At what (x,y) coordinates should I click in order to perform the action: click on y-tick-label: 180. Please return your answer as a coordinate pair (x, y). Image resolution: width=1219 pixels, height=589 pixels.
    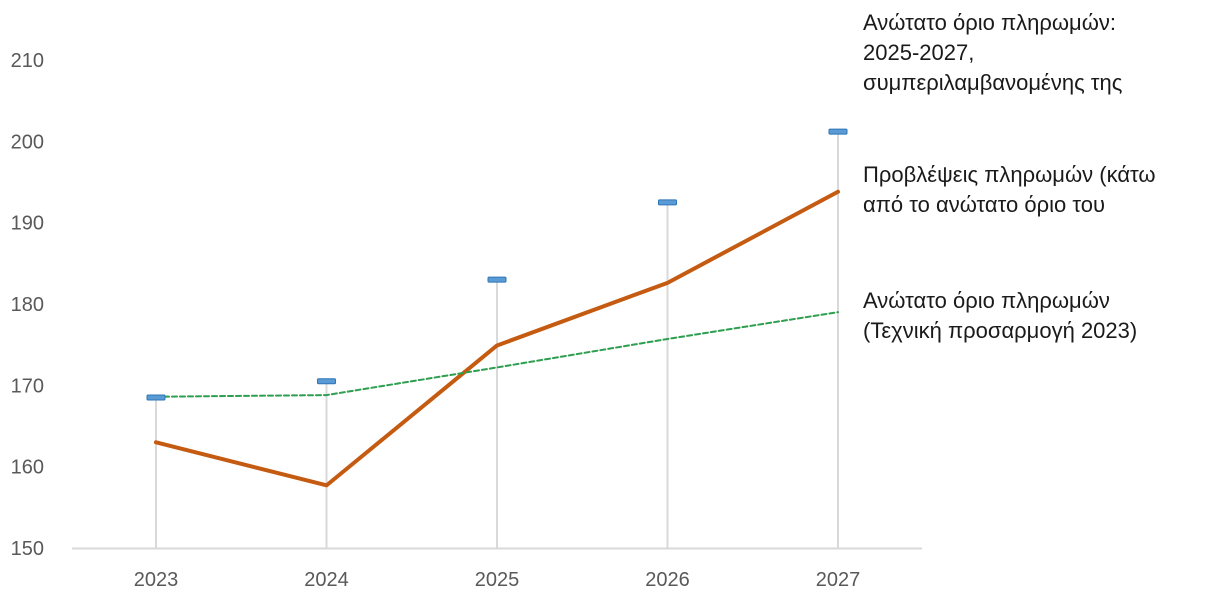
    Looking at the image, I should click on (27, 305).